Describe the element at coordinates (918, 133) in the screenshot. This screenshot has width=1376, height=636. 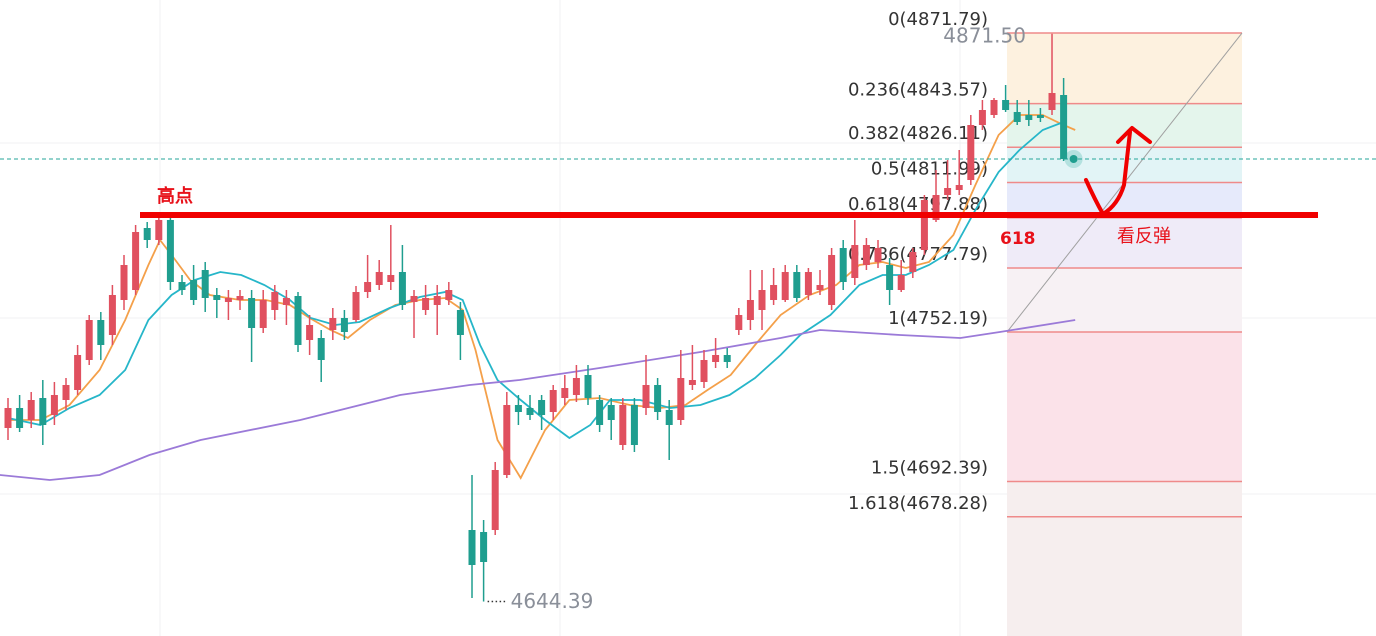
I see `fib-label: 0.382(4826.11)` at that location.